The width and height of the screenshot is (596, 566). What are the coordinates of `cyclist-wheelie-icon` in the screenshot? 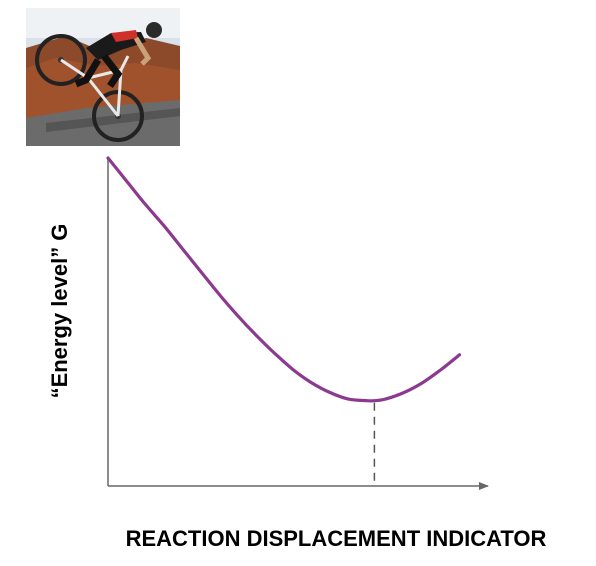 It's located at (103, 77).